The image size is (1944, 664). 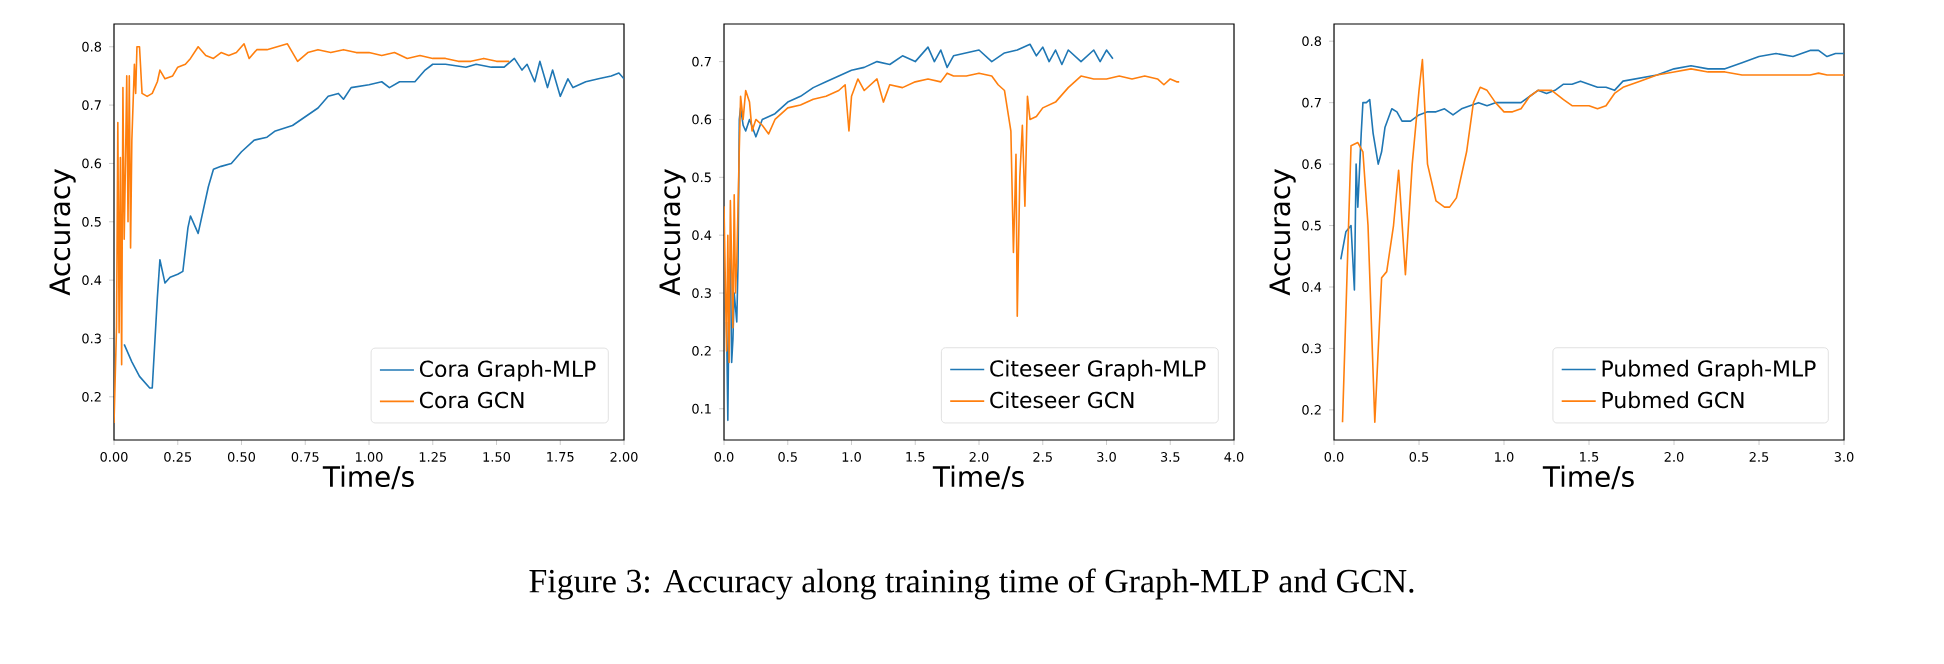 What do you see at coordinates (1673, 400) in the screenshot?
I see `legend-label: Pubmed GCN` at bounding box center [1673, 400].